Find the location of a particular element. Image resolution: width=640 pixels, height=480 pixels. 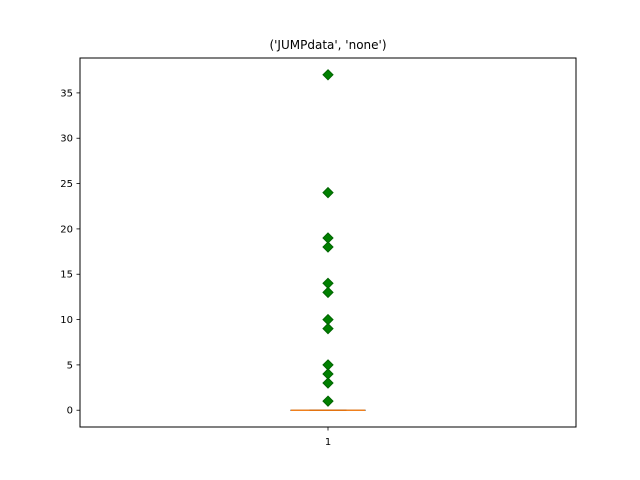

x-tick-label-0: 1 is located at coordinates (328, 442).